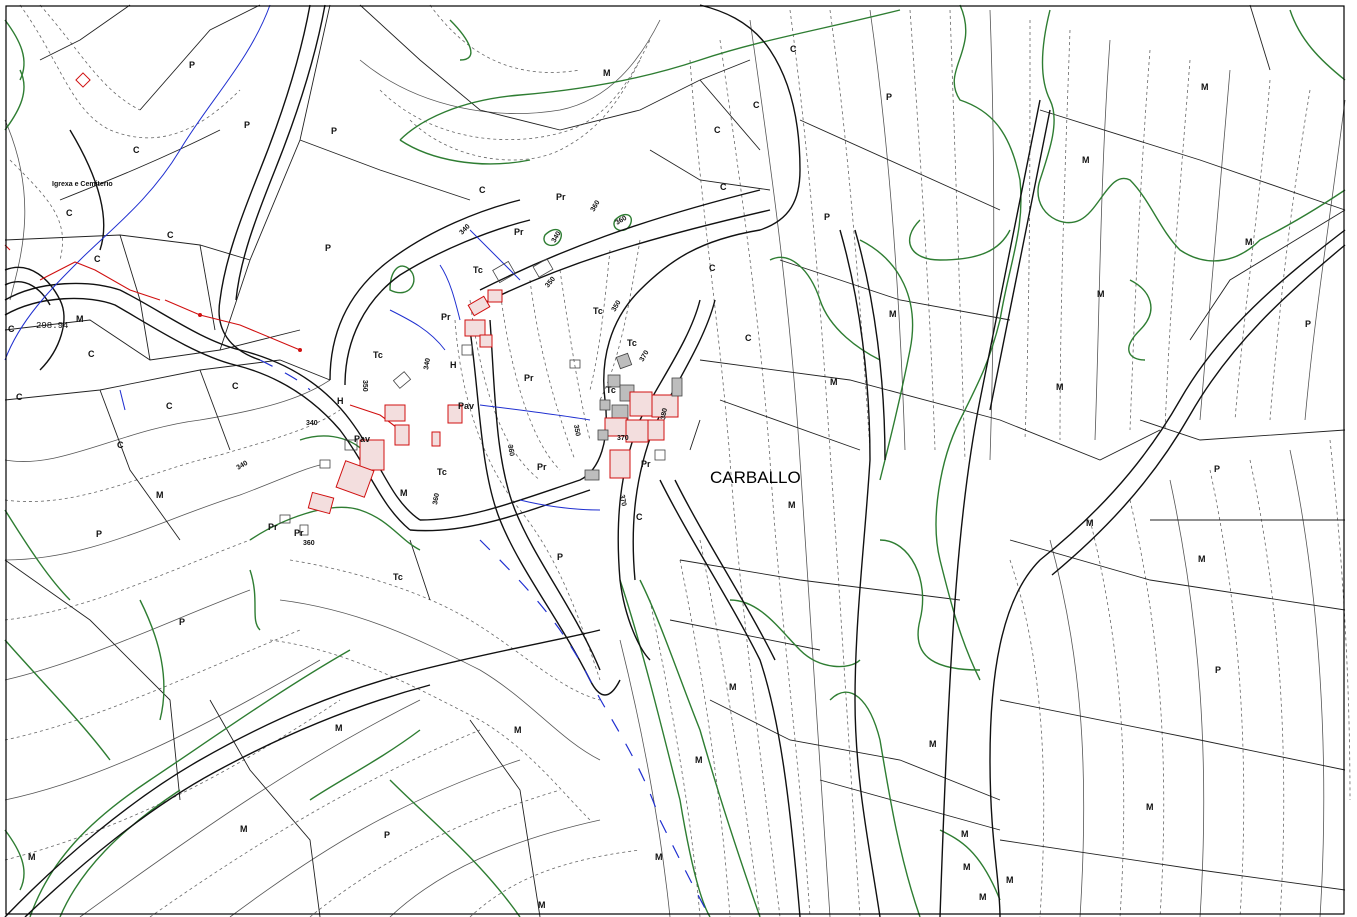 The height and width of the screenshot is (917, 1357). What do you see at coordinates (664, 414) in the screenshot?
I see `contour-label: 380` at bounding box center [664, 414].